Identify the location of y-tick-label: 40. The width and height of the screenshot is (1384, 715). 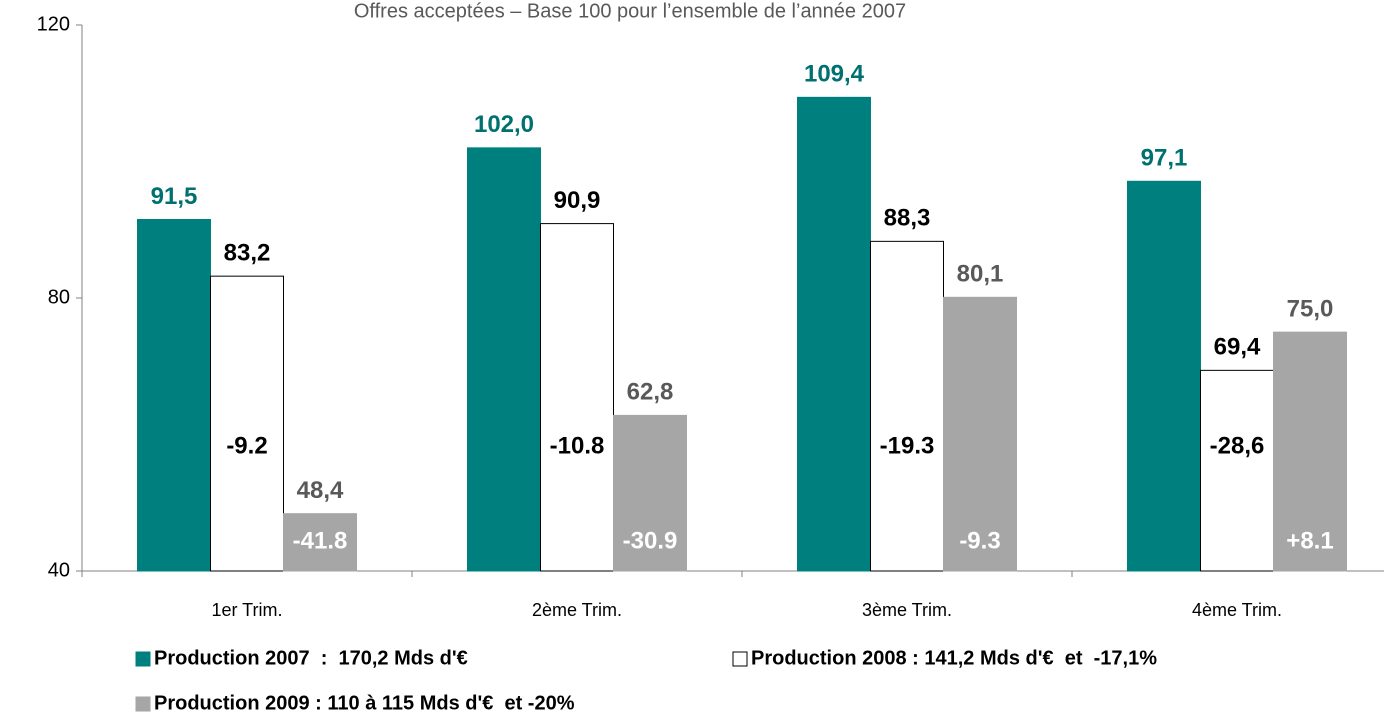
(59, 570).